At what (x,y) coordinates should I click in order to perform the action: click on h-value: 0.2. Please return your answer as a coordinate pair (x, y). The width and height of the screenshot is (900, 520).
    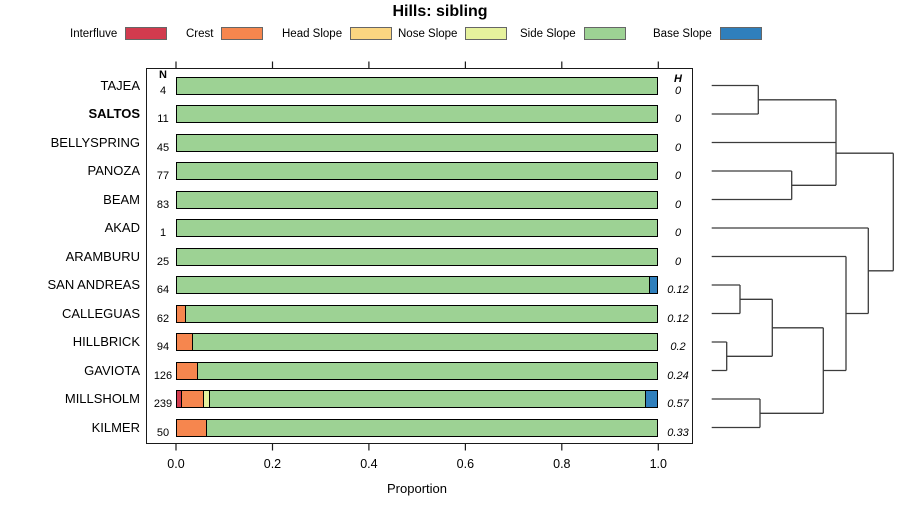
    Looking at the image, I should click on (678, 347).